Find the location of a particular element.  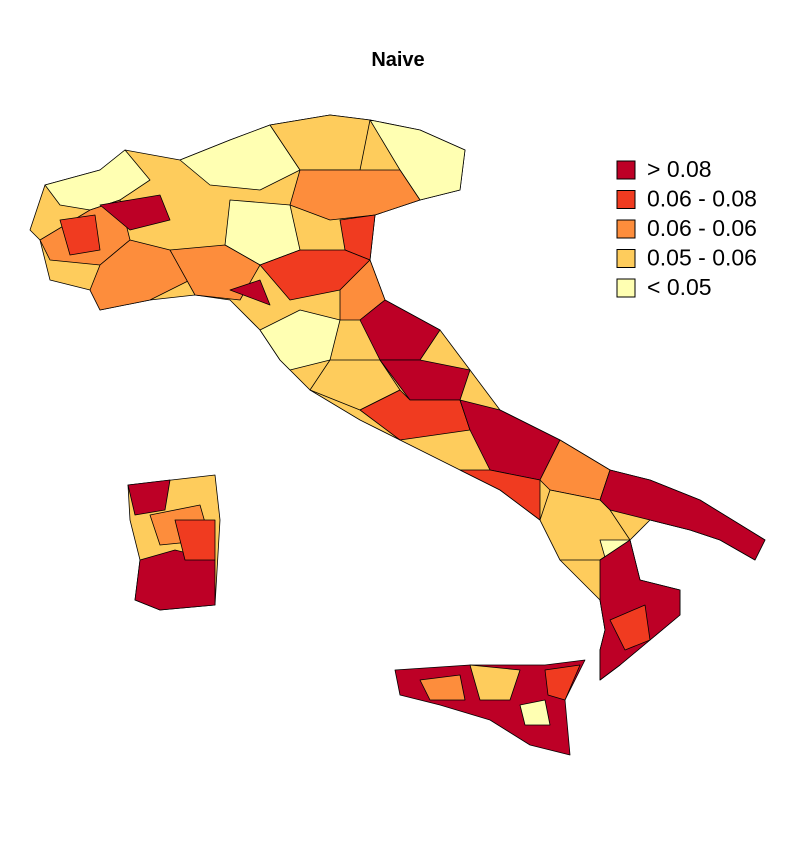

map-title: Naive is located at coordinates (397, 60).